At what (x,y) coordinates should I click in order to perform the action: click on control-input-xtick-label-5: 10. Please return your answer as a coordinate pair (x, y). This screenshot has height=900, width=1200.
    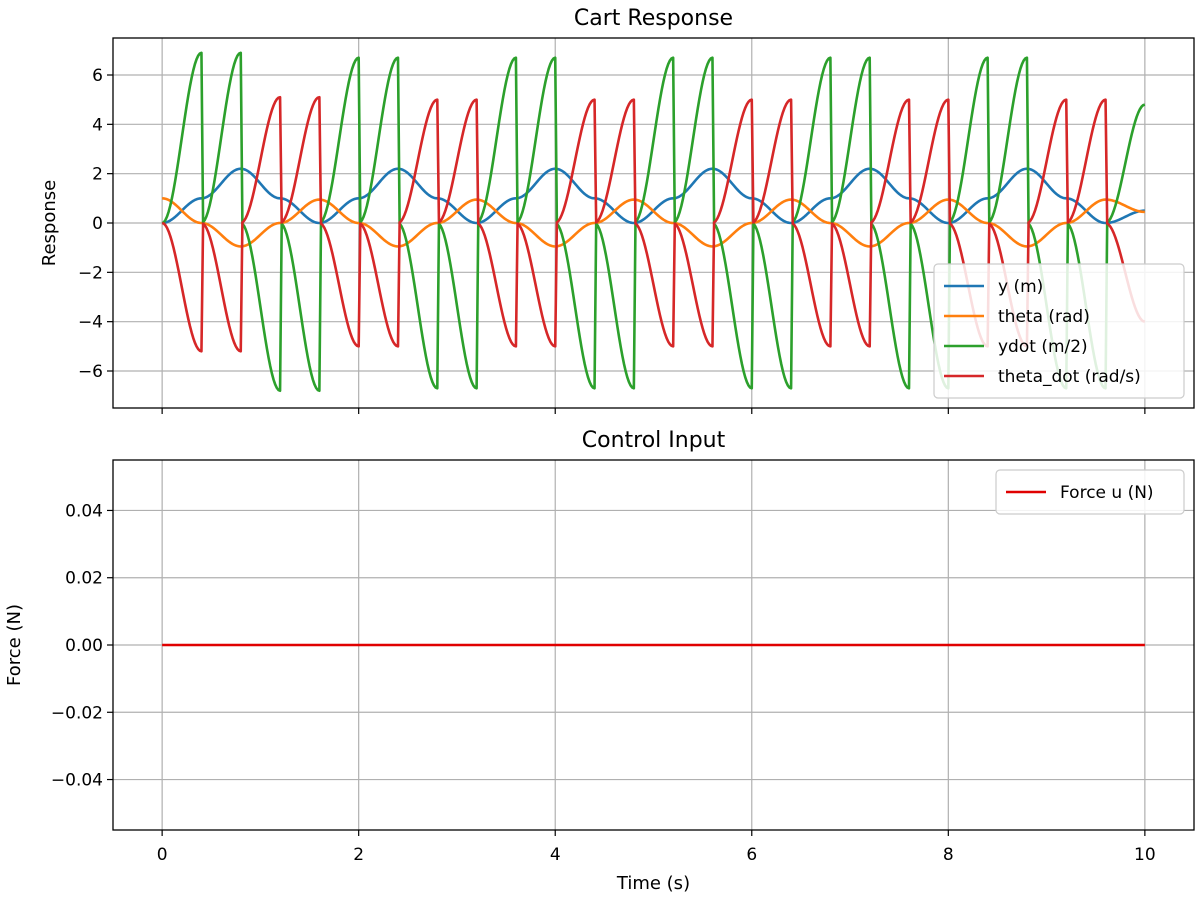
    Looking at the image, I should click on (1145, 855).